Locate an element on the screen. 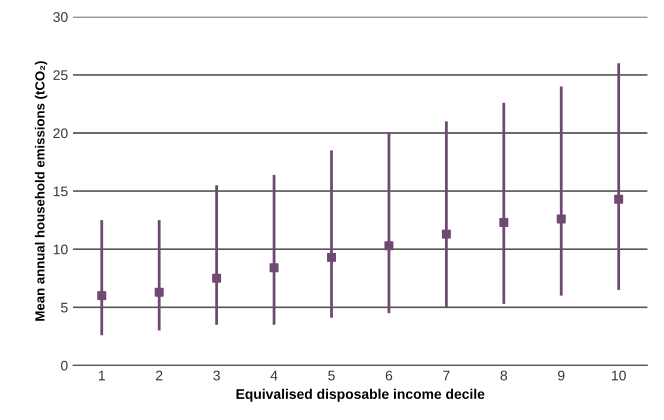 This screenshot has width=664, height=420. x-tick-label: 1 is located at coordinates (101, 375).